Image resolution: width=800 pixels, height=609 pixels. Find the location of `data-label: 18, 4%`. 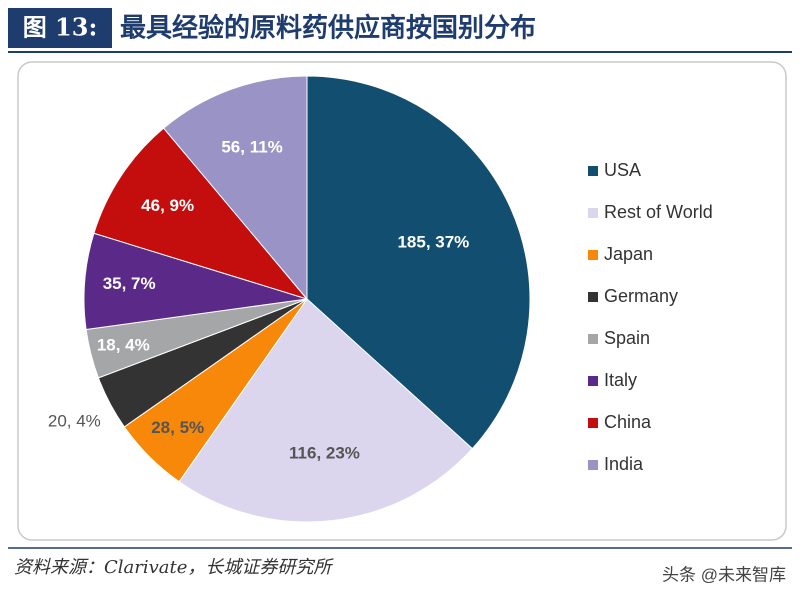

data-label: 18, 4% is located at coordinates (123, 344).